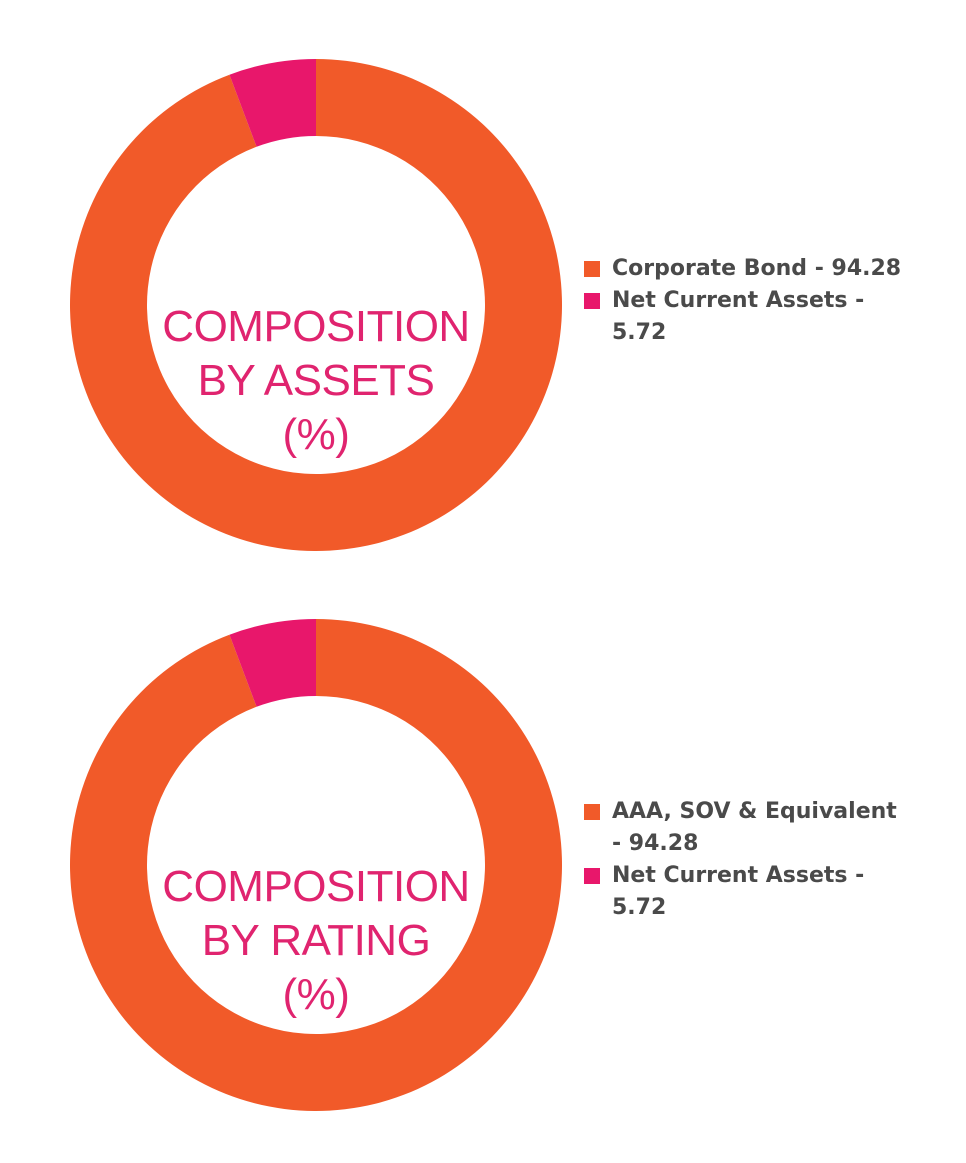 The height and width of the screenshot is (1163, 966). What do you see at coordinates (757, 268) in the screenshot?
I see `legend-label-corporate-bond: Corporate Bond - 94.28` at bounding box center [757, 268].